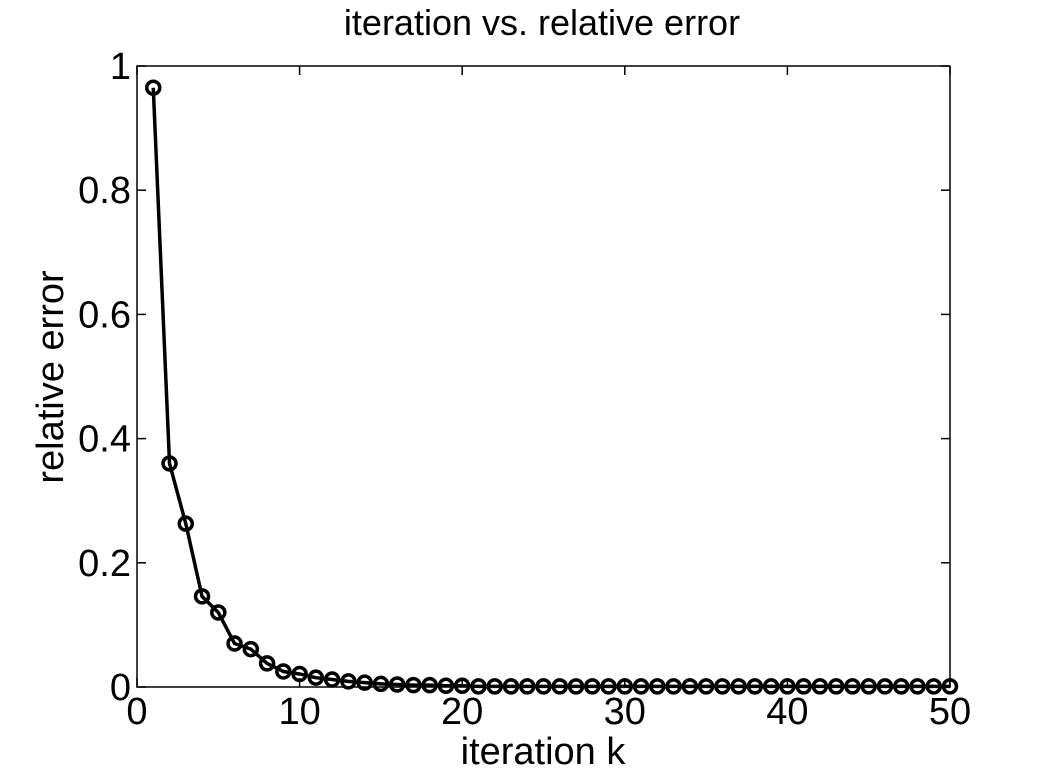 The image size is (1051, 777). Describe the element at coordinates (136, 712) in the screenshot. I see `x-tick-label: 0` at that location.